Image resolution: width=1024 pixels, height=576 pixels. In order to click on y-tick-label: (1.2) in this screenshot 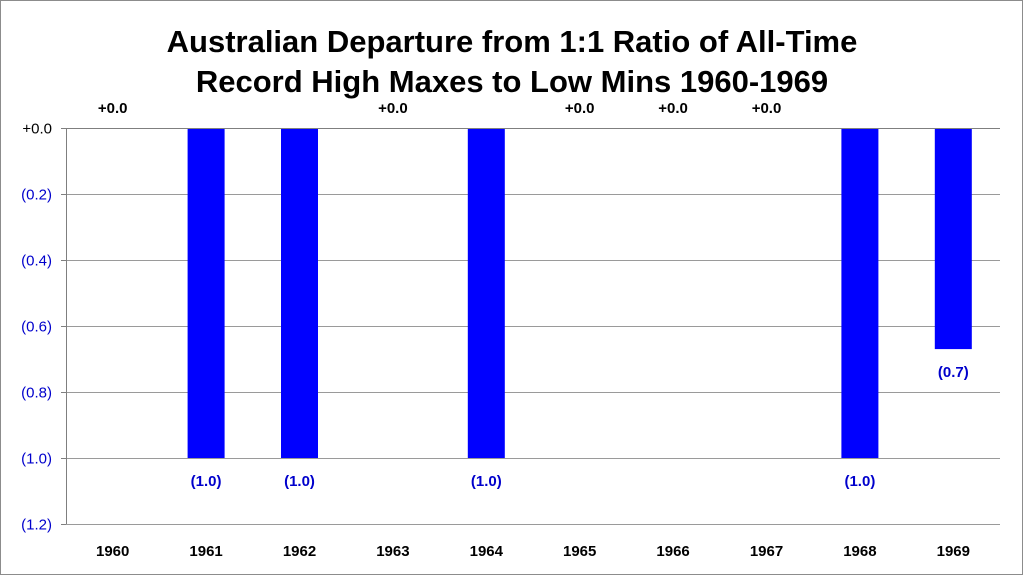, I will do `click(36, 525)`.